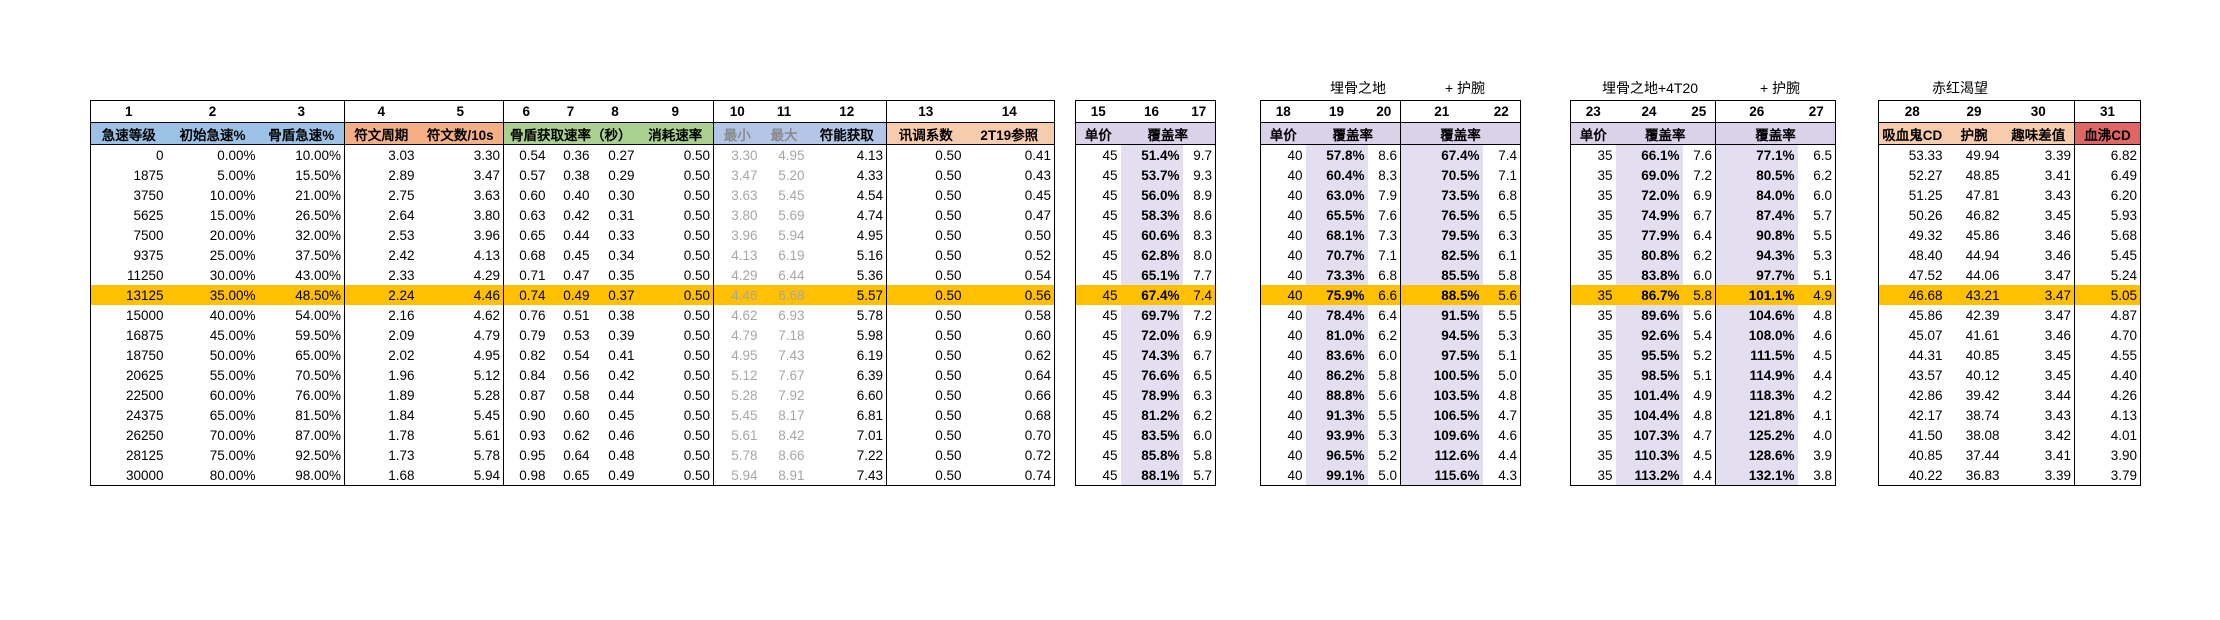  Describe the element at coordinates (576, 315) in the screenshot. I see `table-cell: 0.51` at that location.